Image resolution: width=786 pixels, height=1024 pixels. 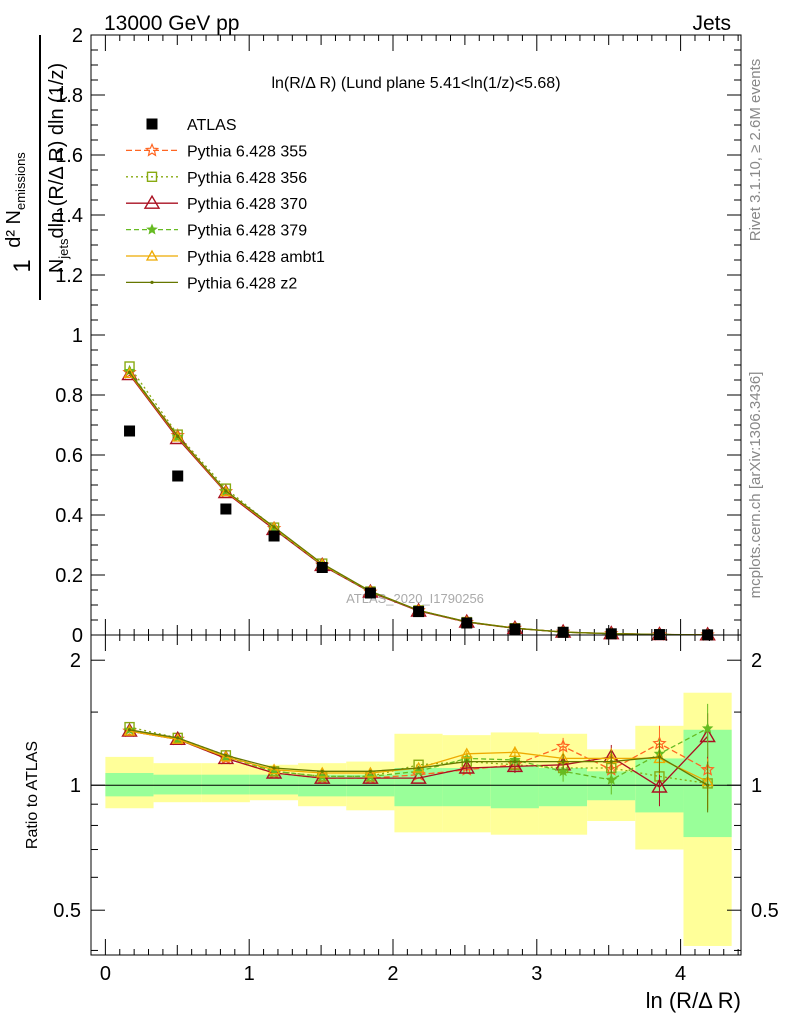 What do you see at coordinates (58, 168) in the screenshot?
I see `ylabel-denominator: Njetsdln (R/Δ R) dln (1/z)` at bounding box center [58, 168].